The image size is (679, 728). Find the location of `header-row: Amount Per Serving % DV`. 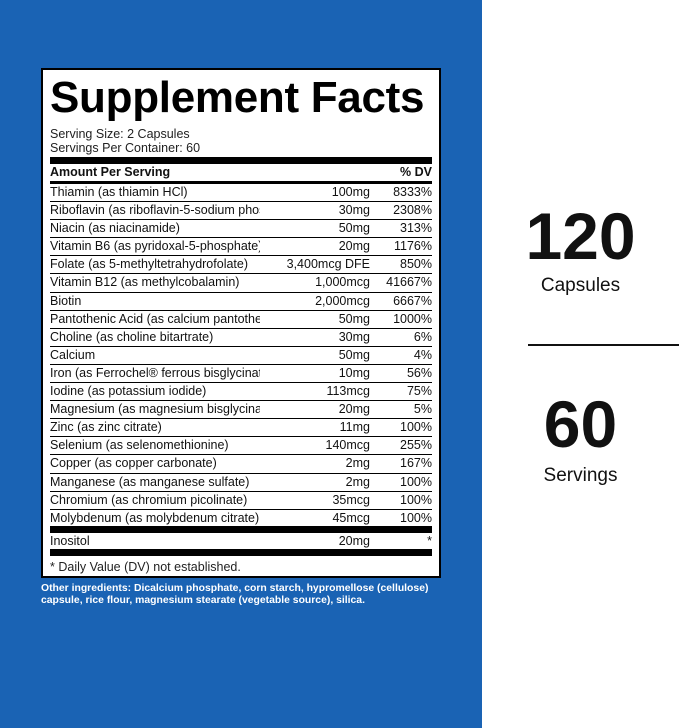

header-row: Amount Per Serving % DV is located at coordinates (241, 172).